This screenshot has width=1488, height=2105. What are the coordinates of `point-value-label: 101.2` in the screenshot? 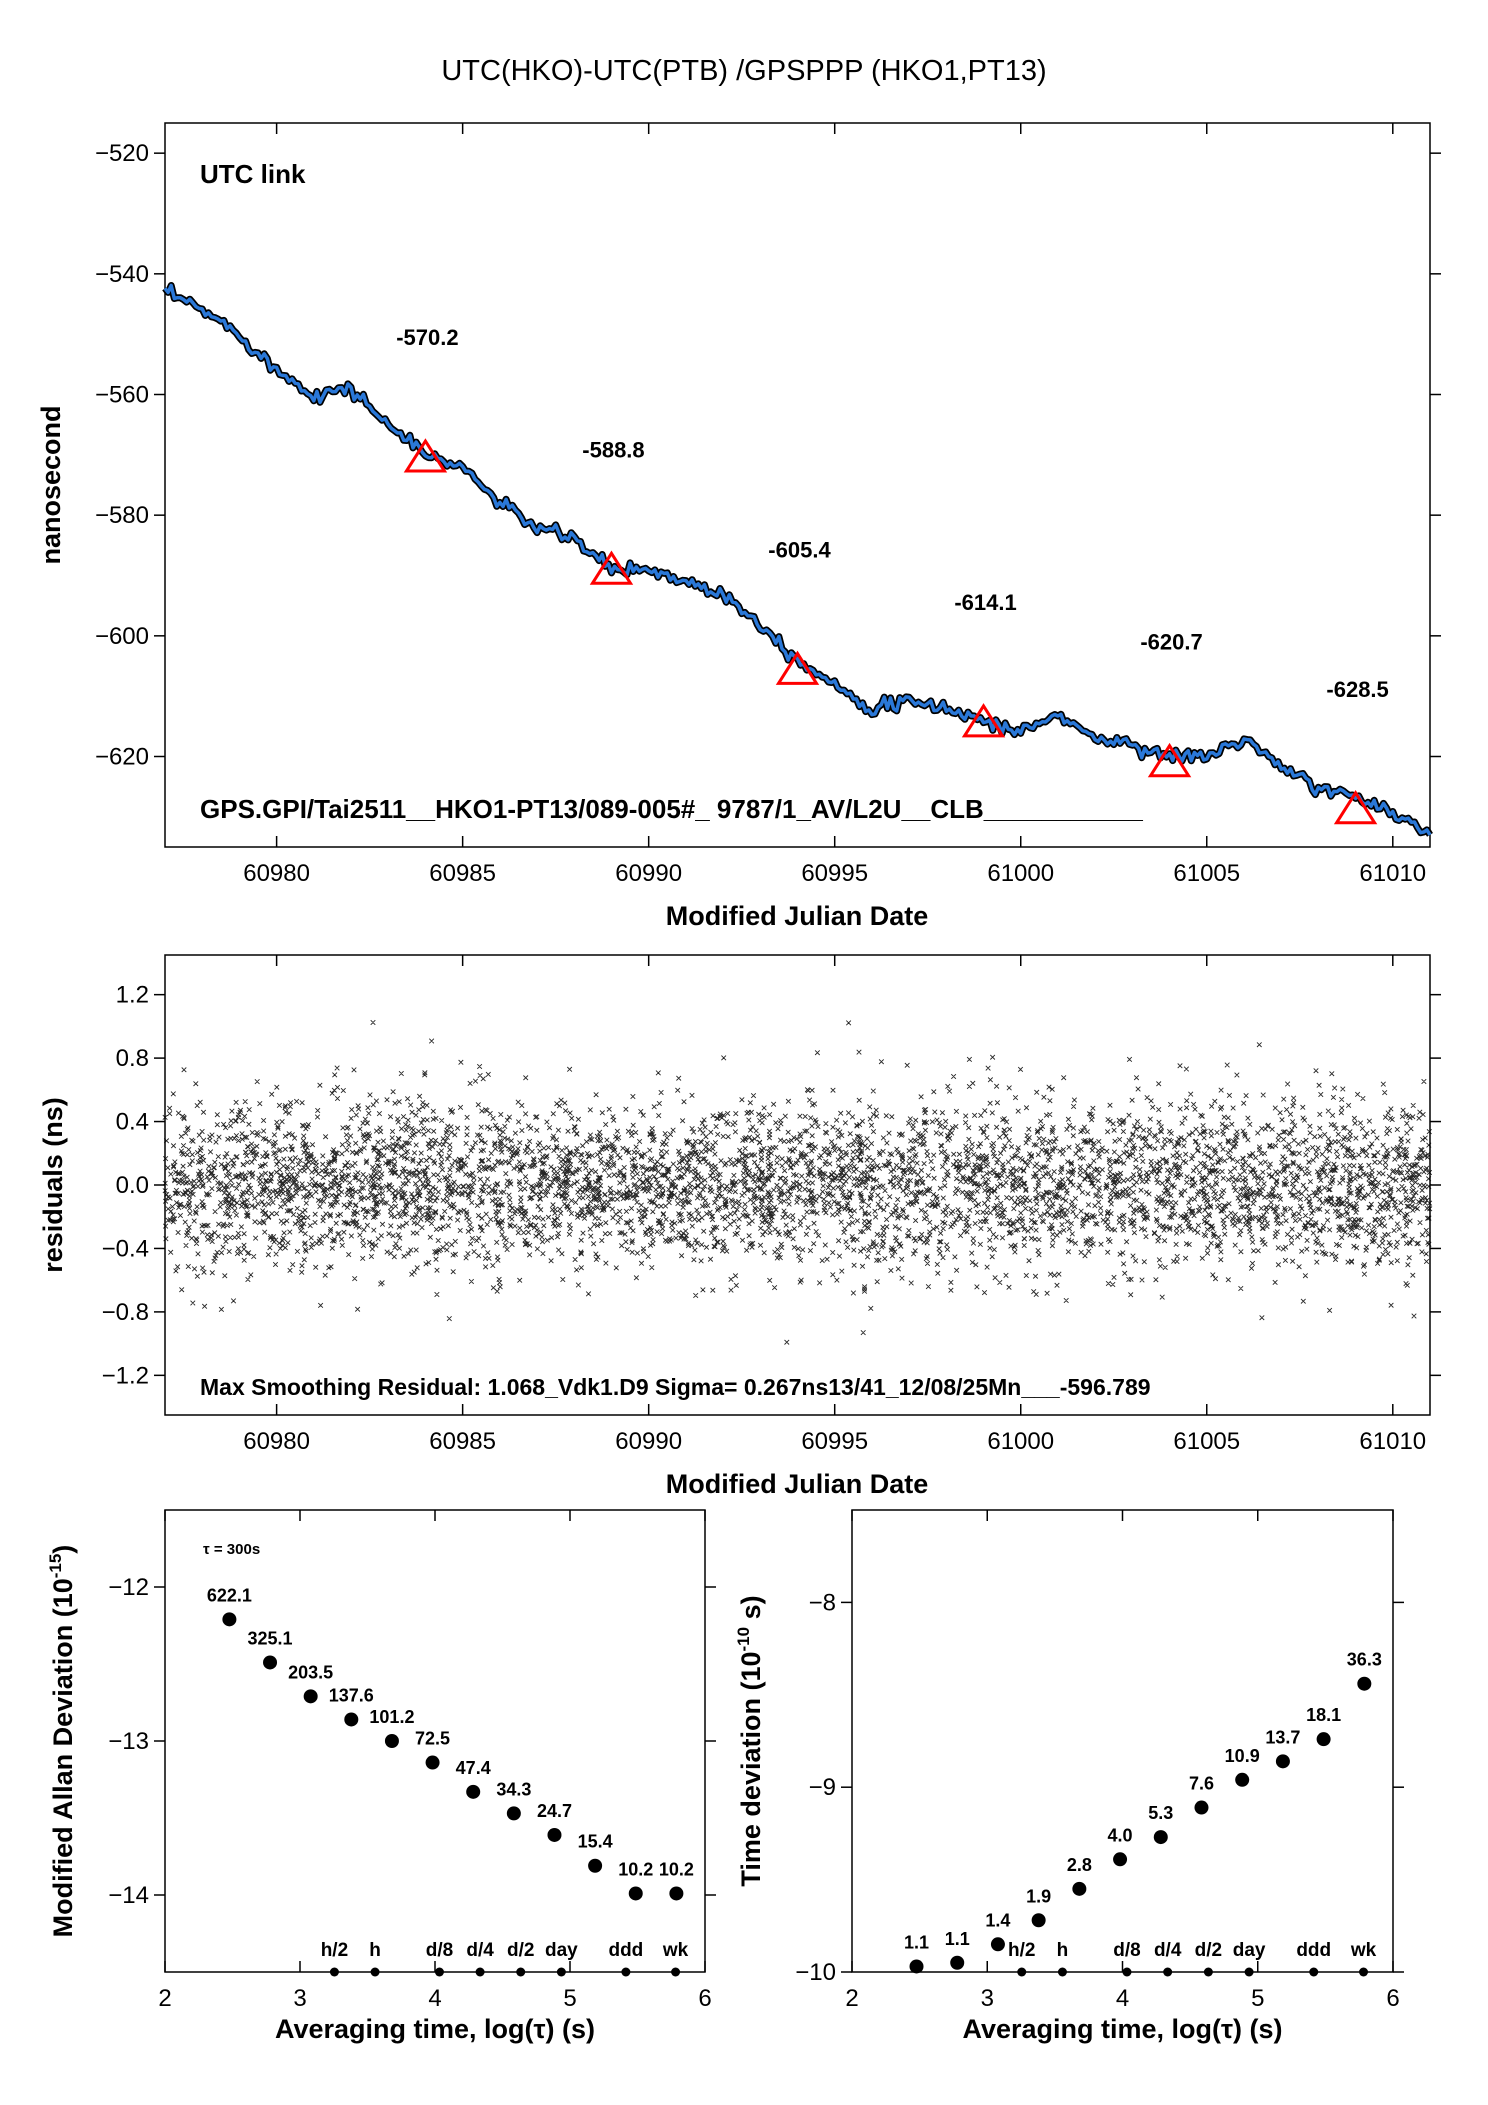 It's located at (391, 1717).